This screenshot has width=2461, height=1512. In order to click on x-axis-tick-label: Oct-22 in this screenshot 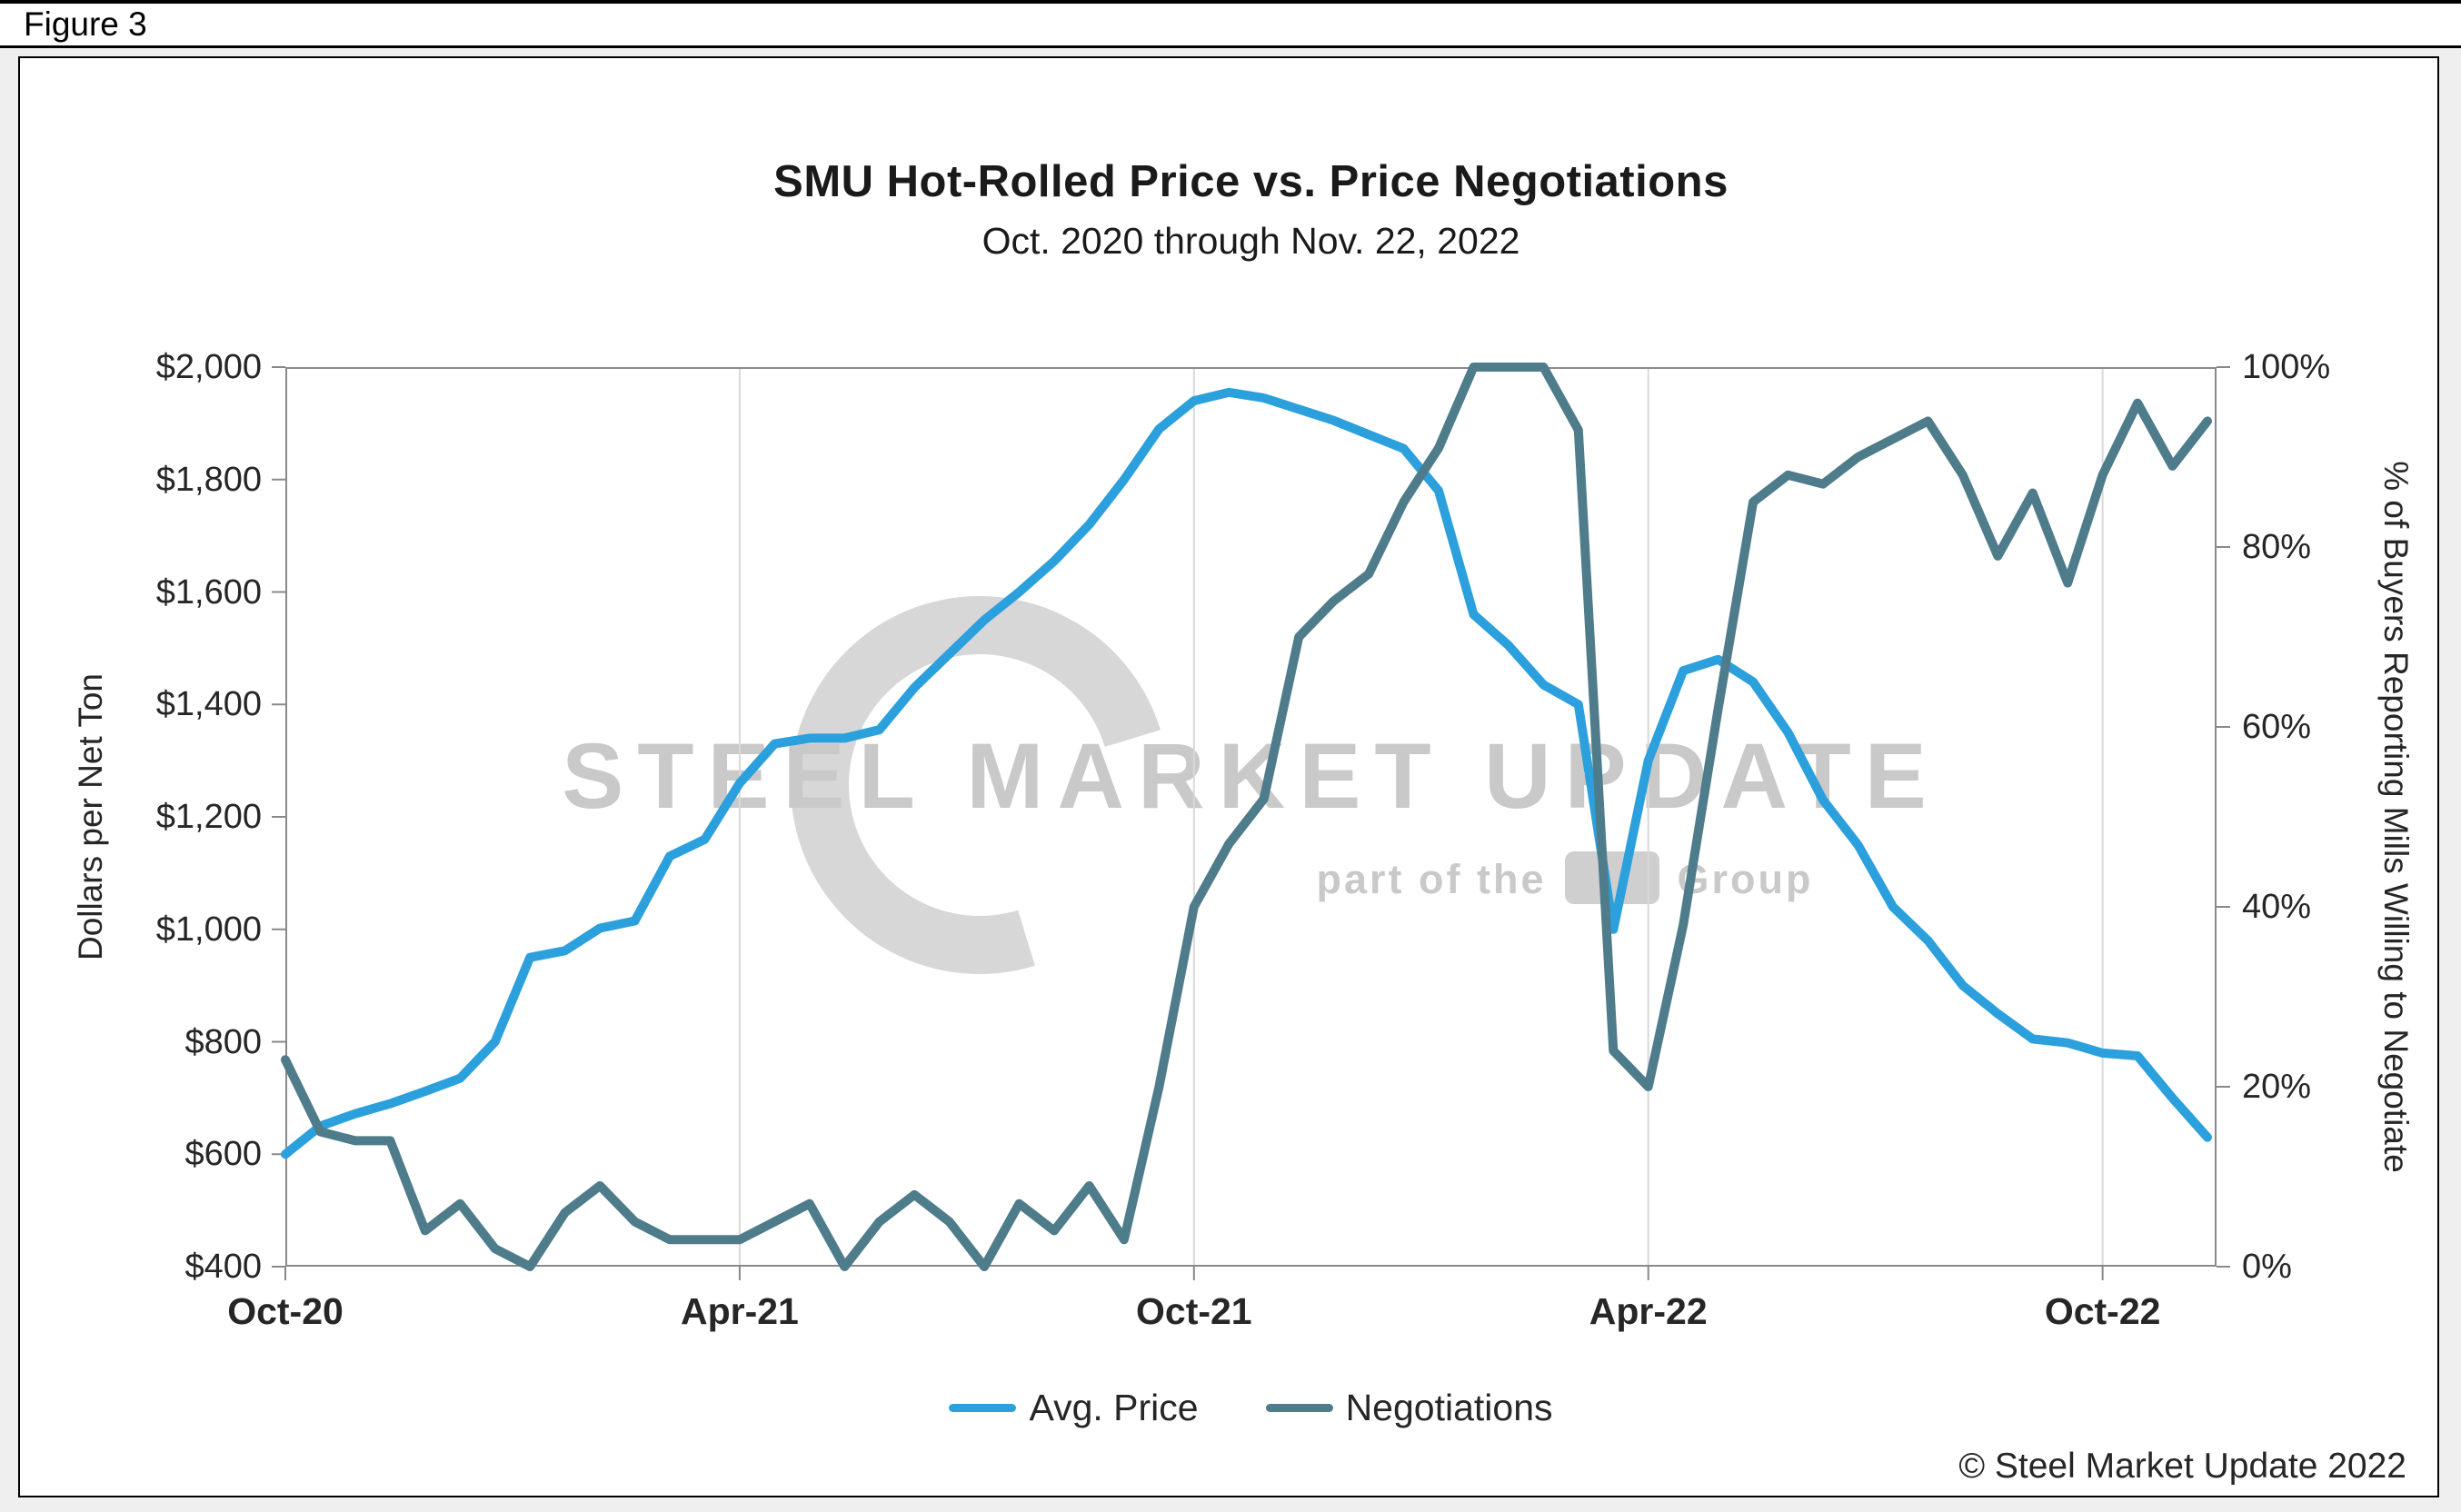, I will do `click(2102, 1311)`.